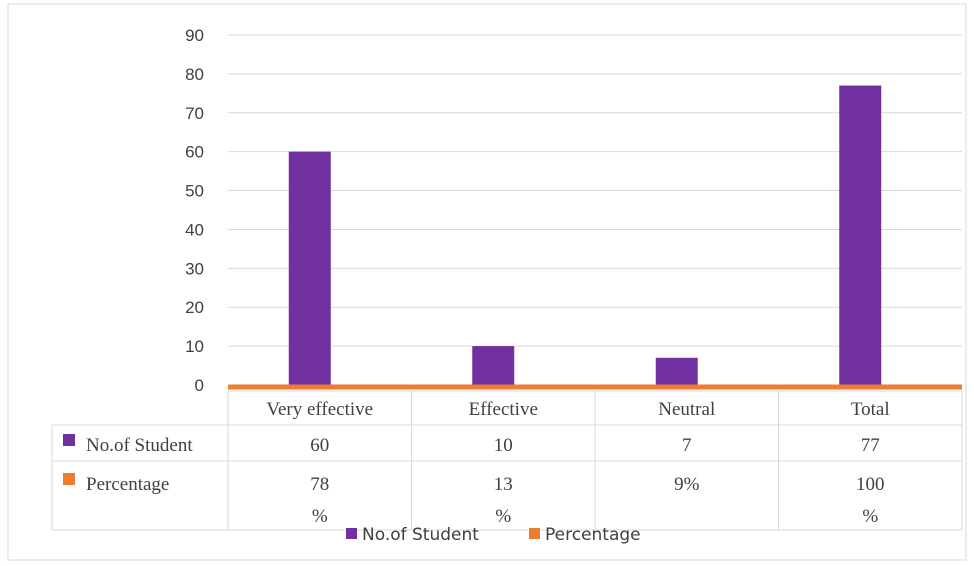 The width and height of the screenshot is (974, 566). What do you see at coordinates (194, 74) in the screenshot?
I see `y-tick-label-80: 80` at bounding box center [194, 74].